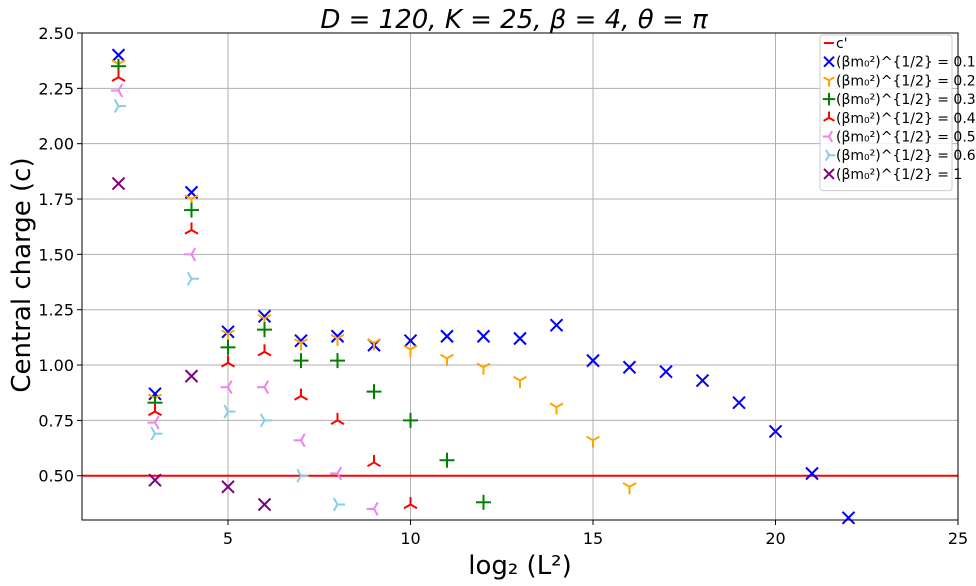 The image size is (976, 586). What do you see at coordinates (906, 156) in the screenshot?
I see `legend-label: (βm₀²)^{1/2} = 0.6` at bounding box center [906, 156].